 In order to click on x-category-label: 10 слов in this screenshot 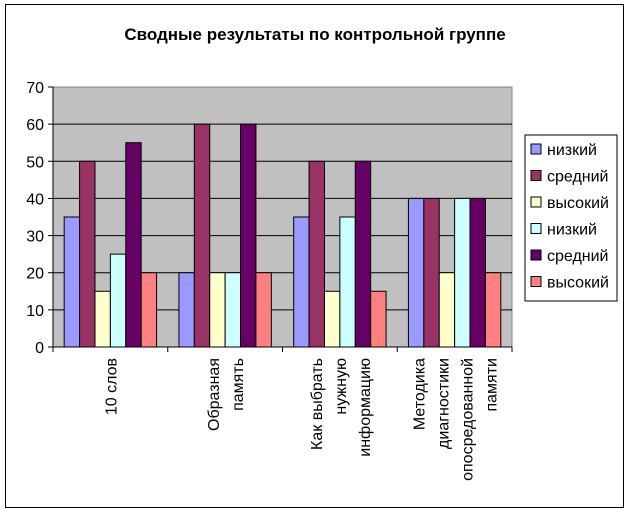, I will do `click(111, 386)`.